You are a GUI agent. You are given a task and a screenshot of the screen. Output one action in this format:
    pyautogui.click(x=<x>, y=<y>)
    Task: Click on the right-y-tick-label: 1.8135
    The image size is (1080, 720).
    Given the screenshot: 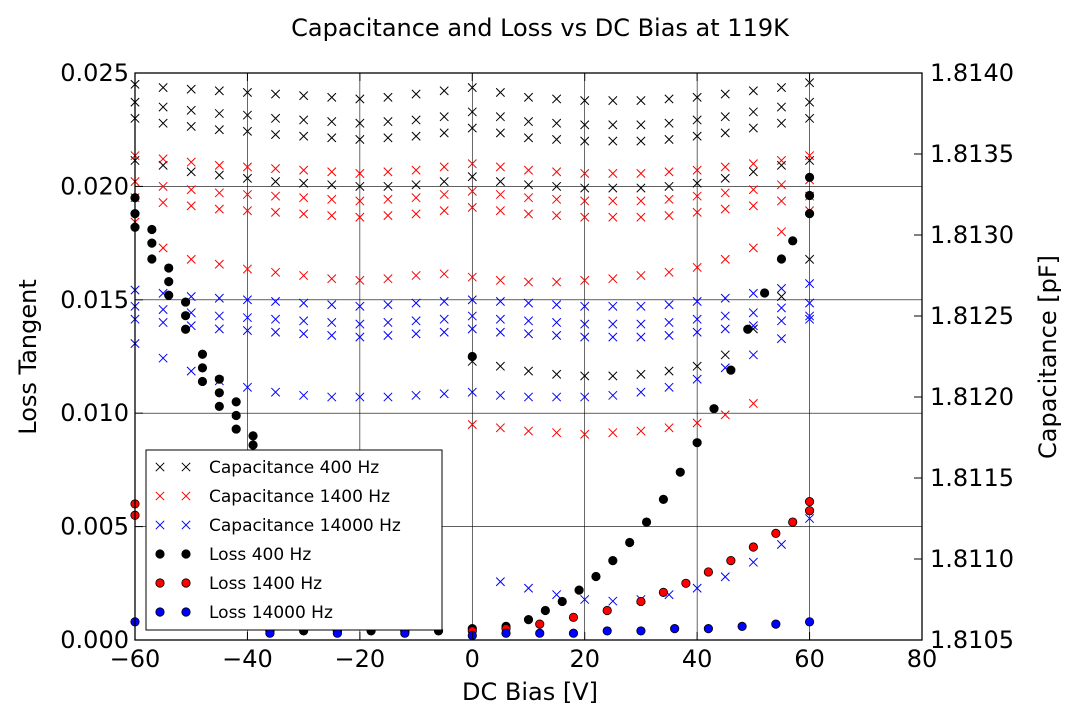 What is the action you would take?
    pyautogui.click(x=972, y=154)
    